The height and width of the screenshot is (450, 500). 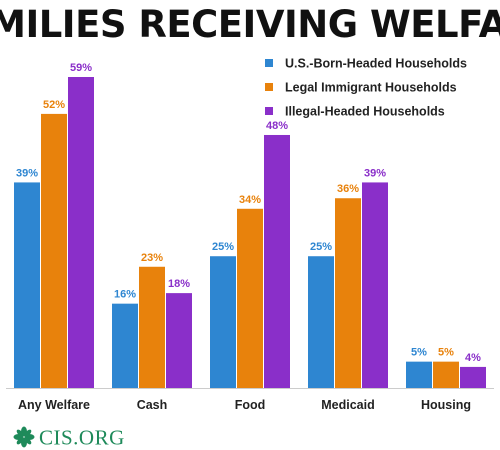 I want to click on cis-leaf-logo-icon, so click(x=24, y=437).